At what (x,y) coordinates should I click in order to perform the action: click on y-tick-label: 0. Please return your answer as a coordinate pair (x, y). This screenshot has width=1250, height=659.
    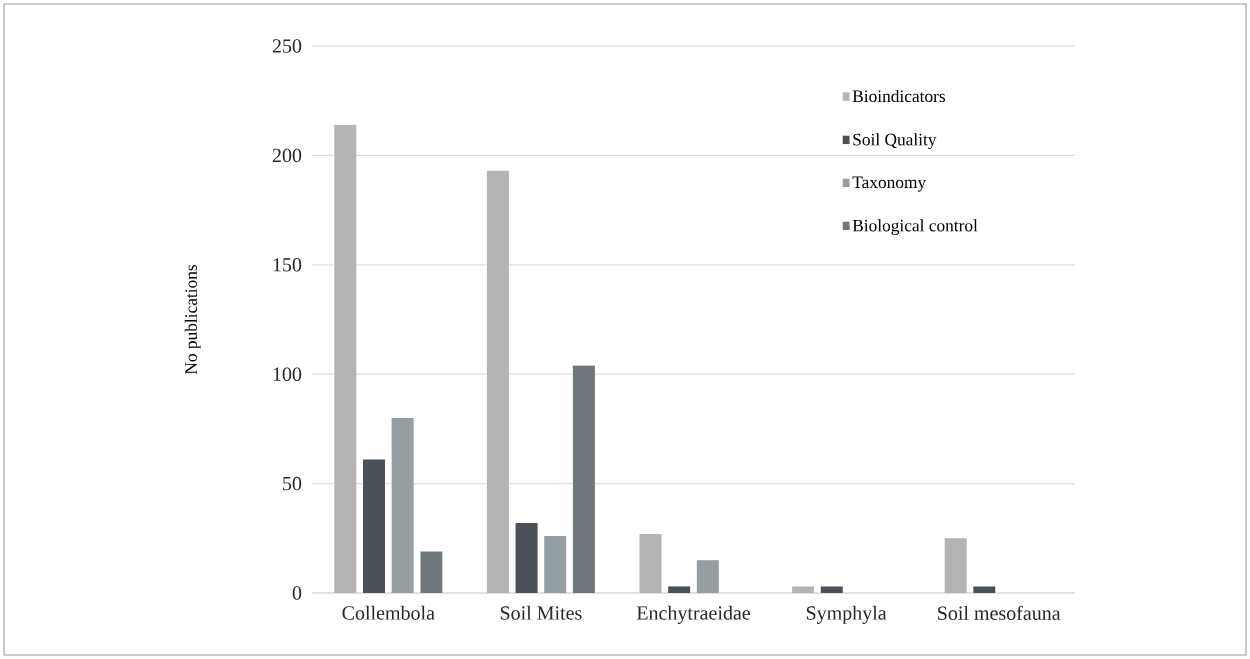
    Looking at the image, I should click on (297, 593).